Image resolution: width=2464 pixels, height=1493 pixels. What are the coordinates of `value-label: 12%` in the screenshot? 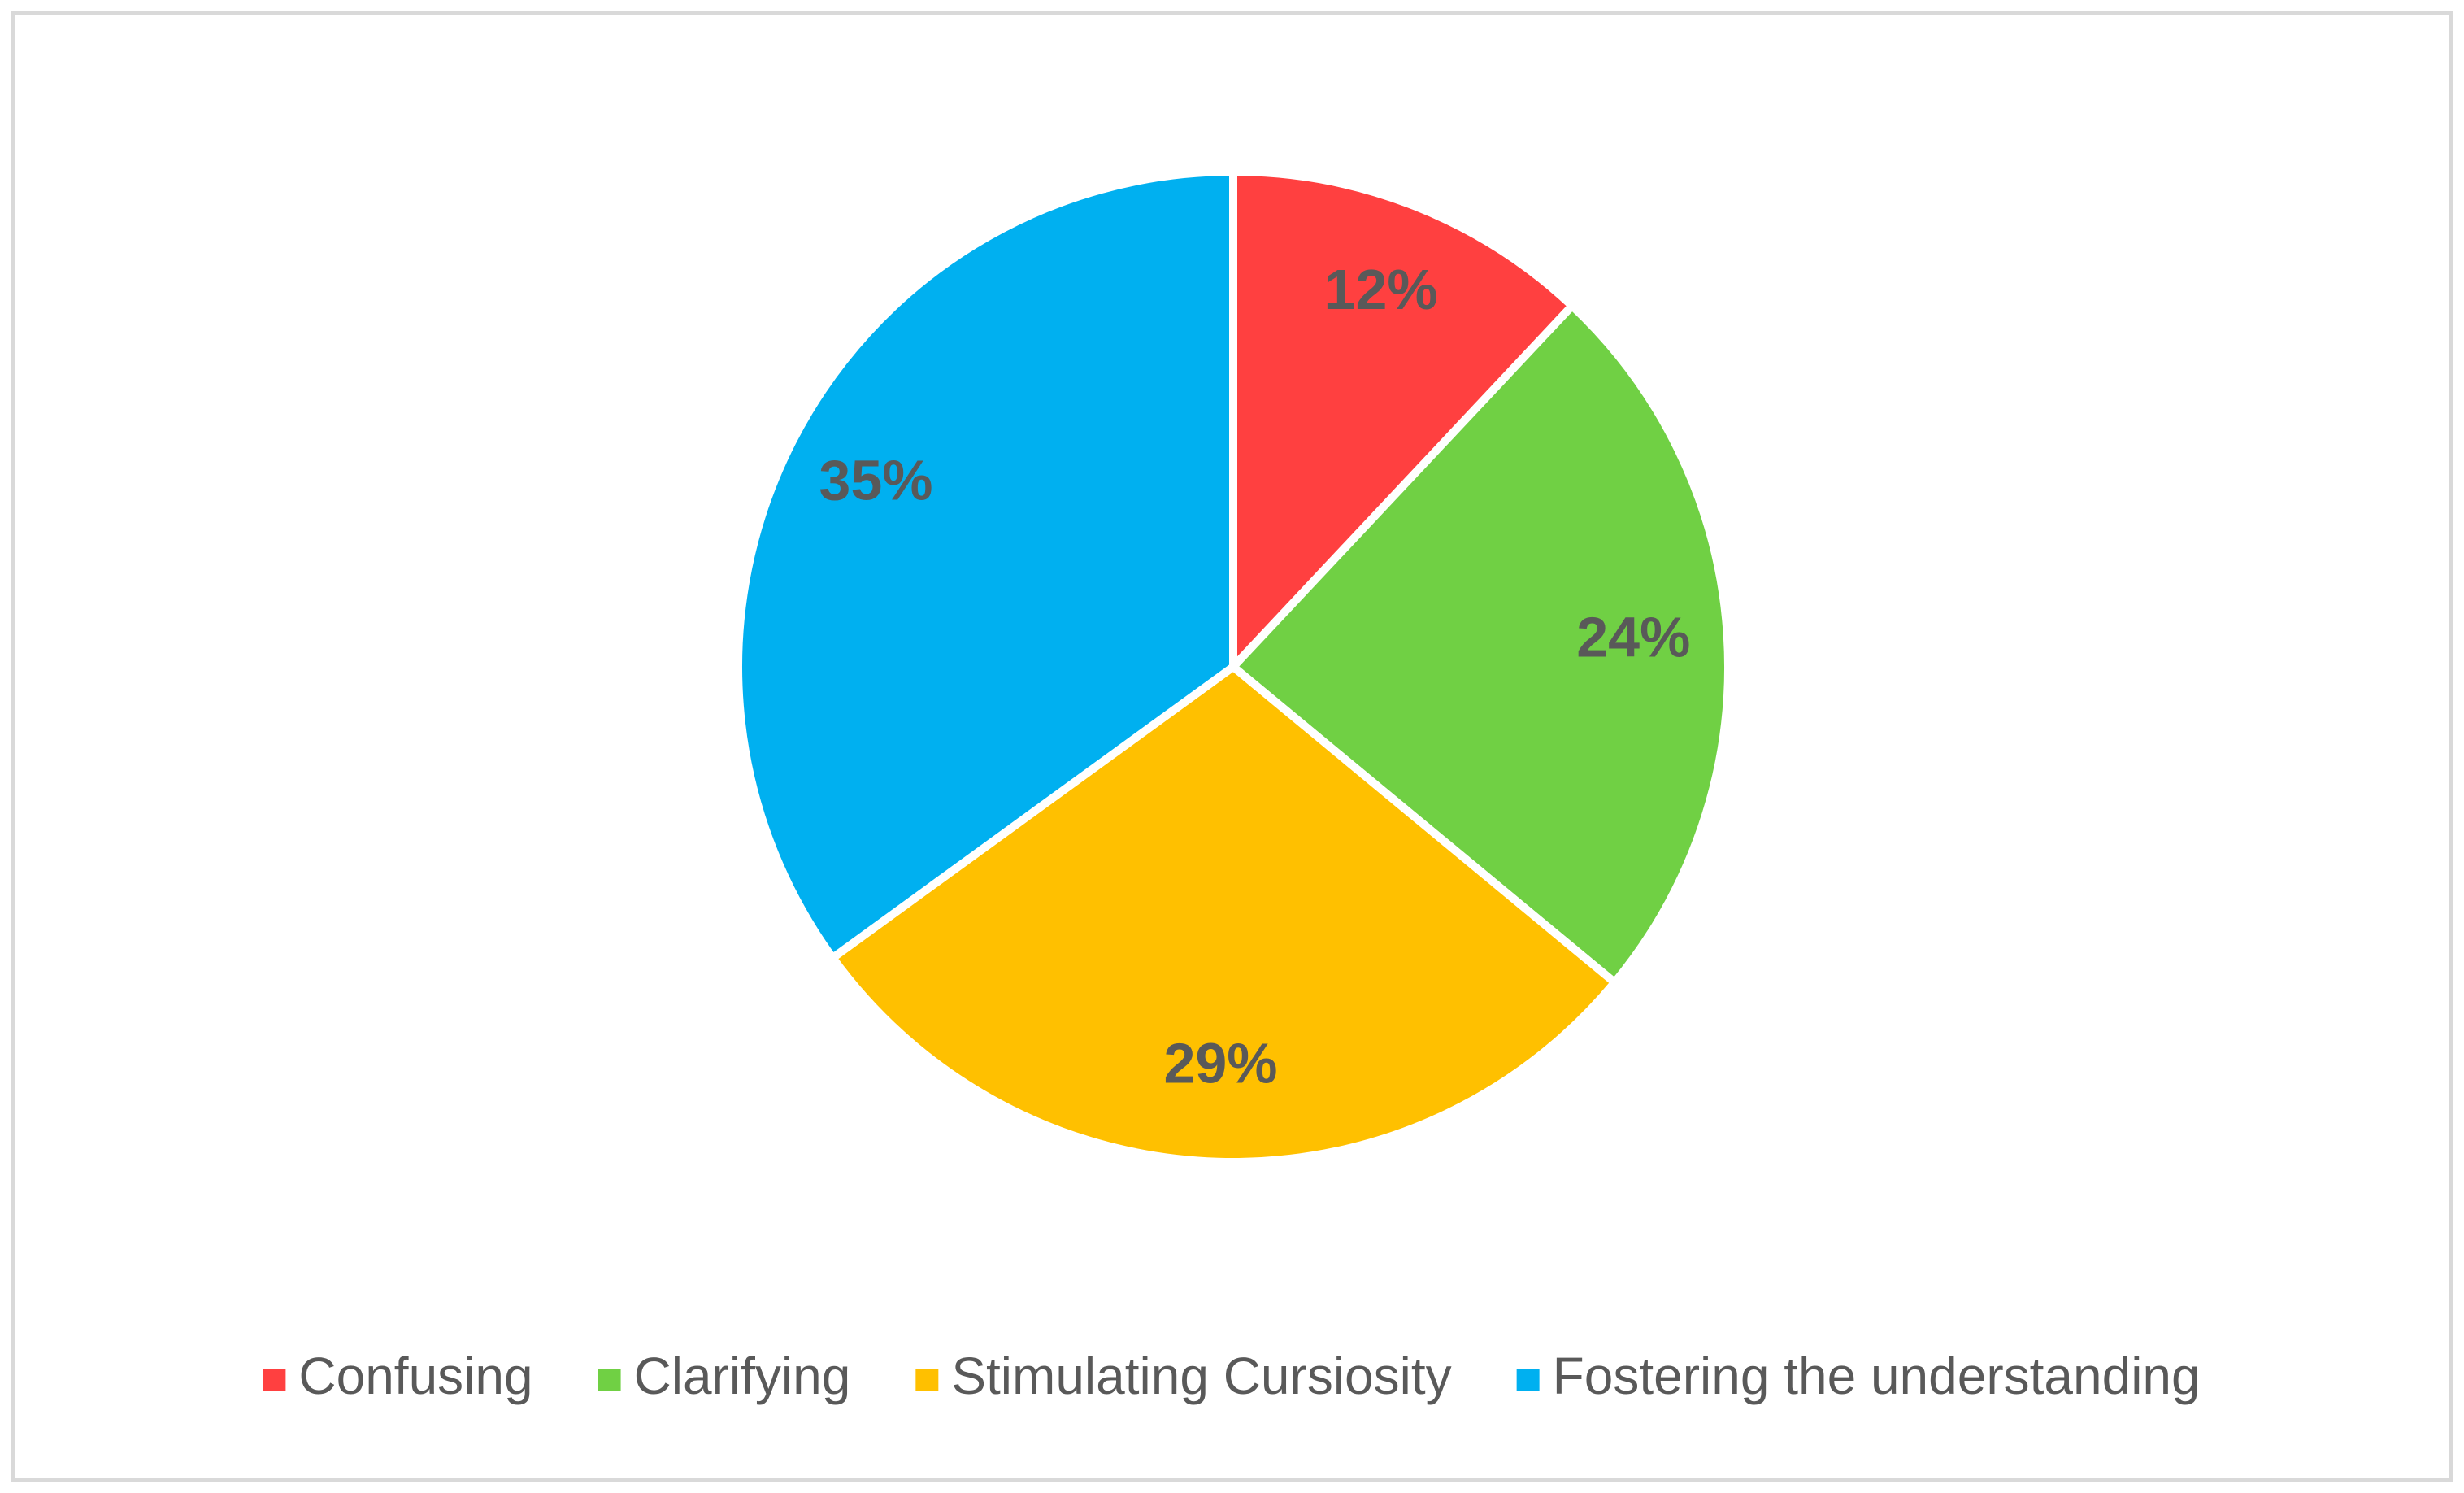 It's located at (1381, 289).